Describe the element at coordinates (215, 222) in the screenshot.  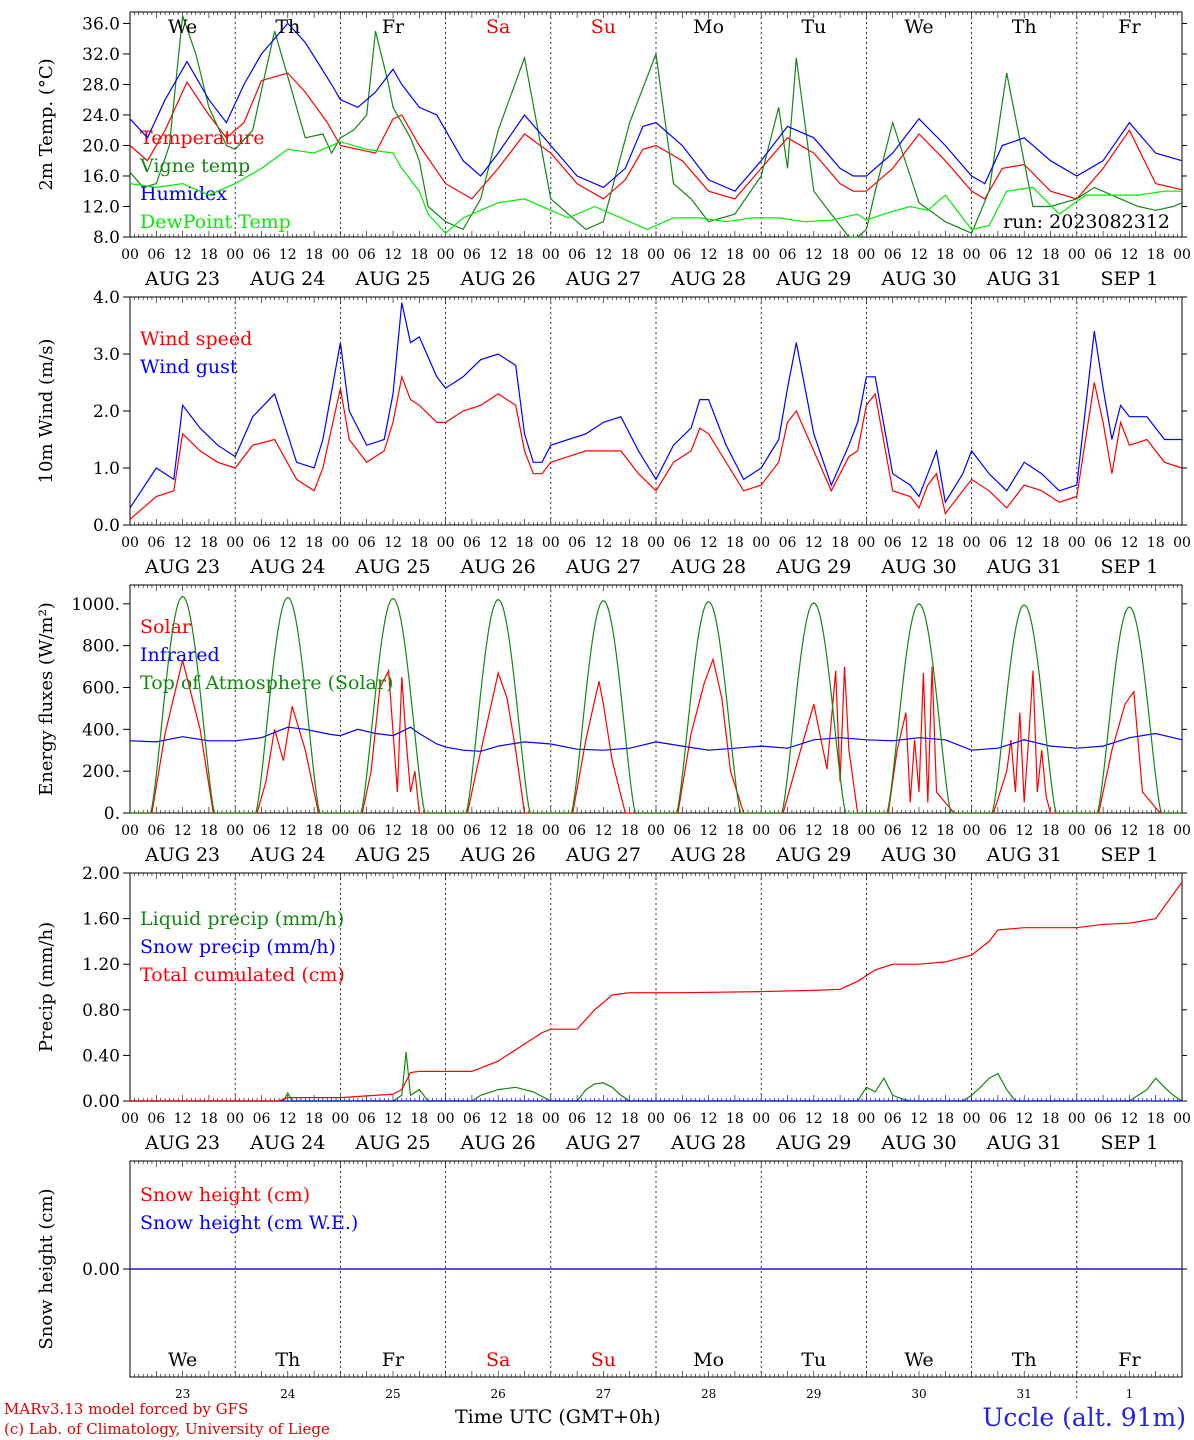
I see `legend-entry: DewPoint Temp` at that location.